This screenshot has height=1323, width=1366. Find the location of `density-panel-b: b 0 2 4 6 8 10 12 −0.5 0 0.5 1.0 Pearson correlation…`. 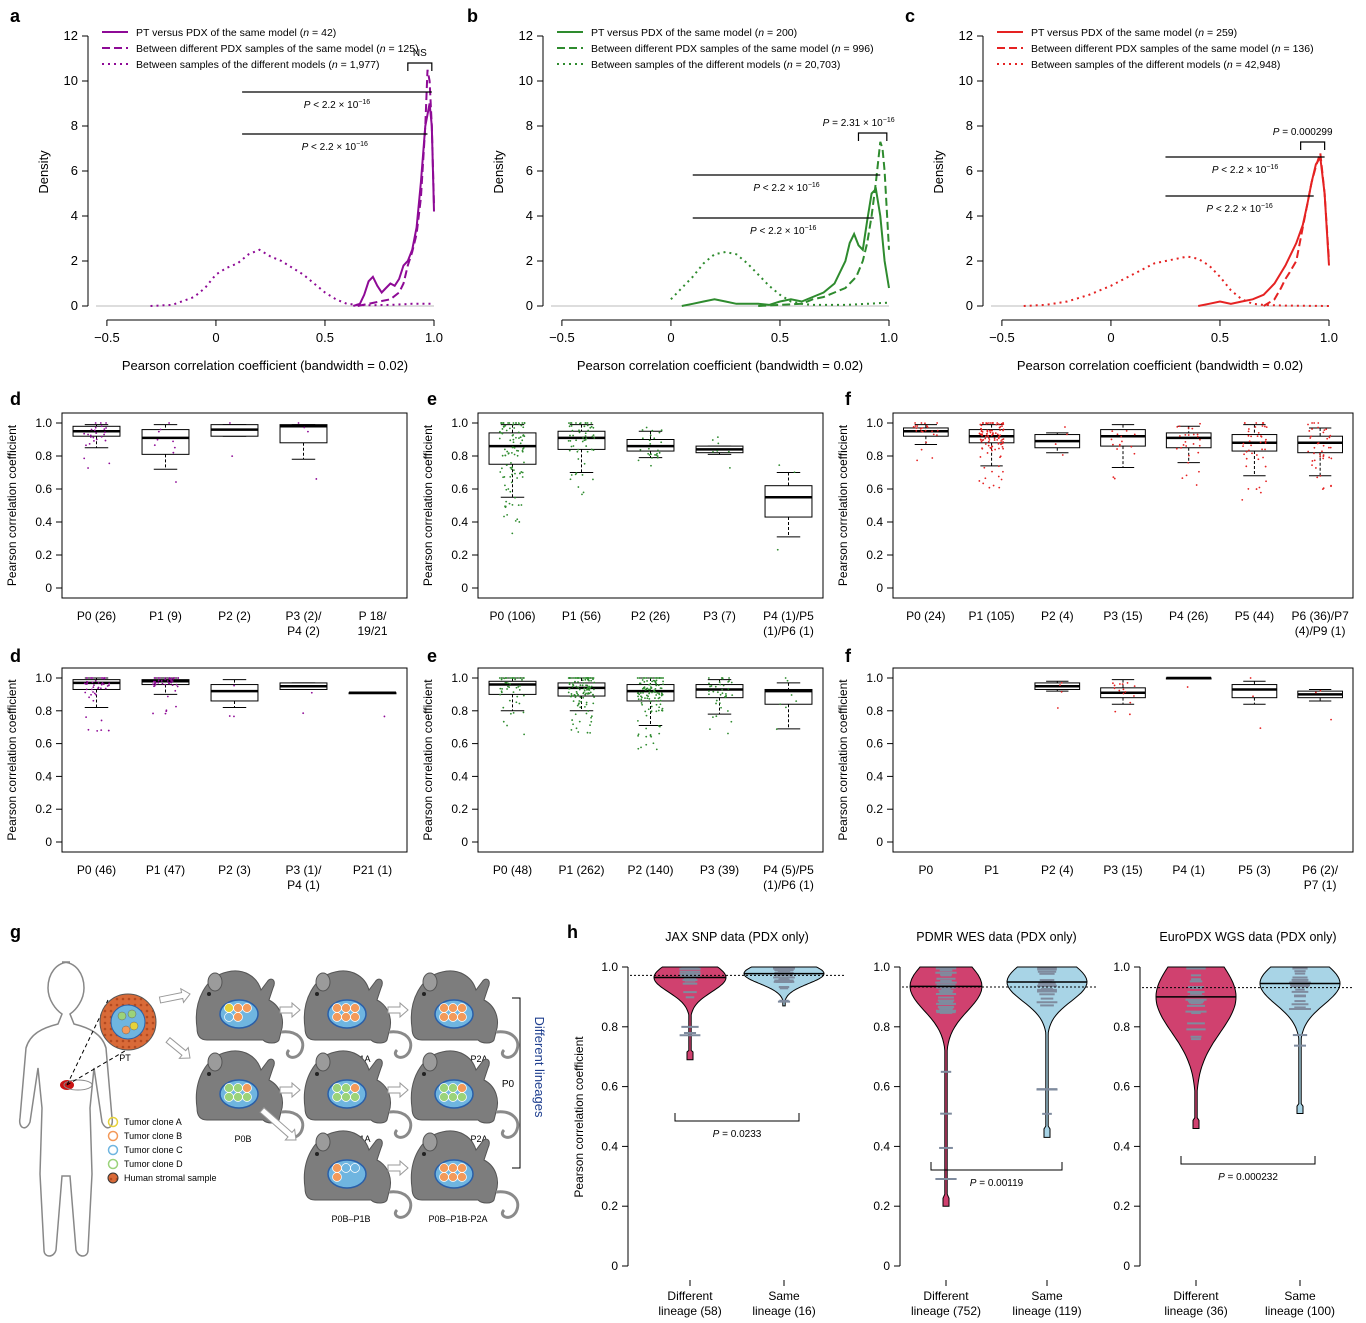

density-panel-b: b 0 2 4 6 8 10 12 −0.5 0 0.5 1.0 Pearson correlation… is located at coordinates (682, 189).